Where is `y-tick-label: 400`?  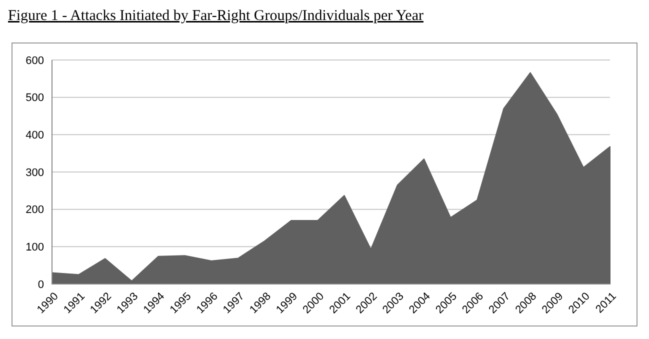 y-tick-label: 400 is located at coordinates (35, 136).